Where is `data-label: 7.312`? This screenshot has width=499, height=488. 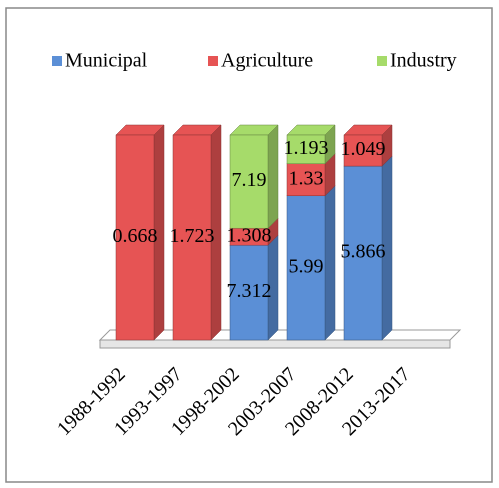 data-label: 7.312 is located at coordinates (249, 291).